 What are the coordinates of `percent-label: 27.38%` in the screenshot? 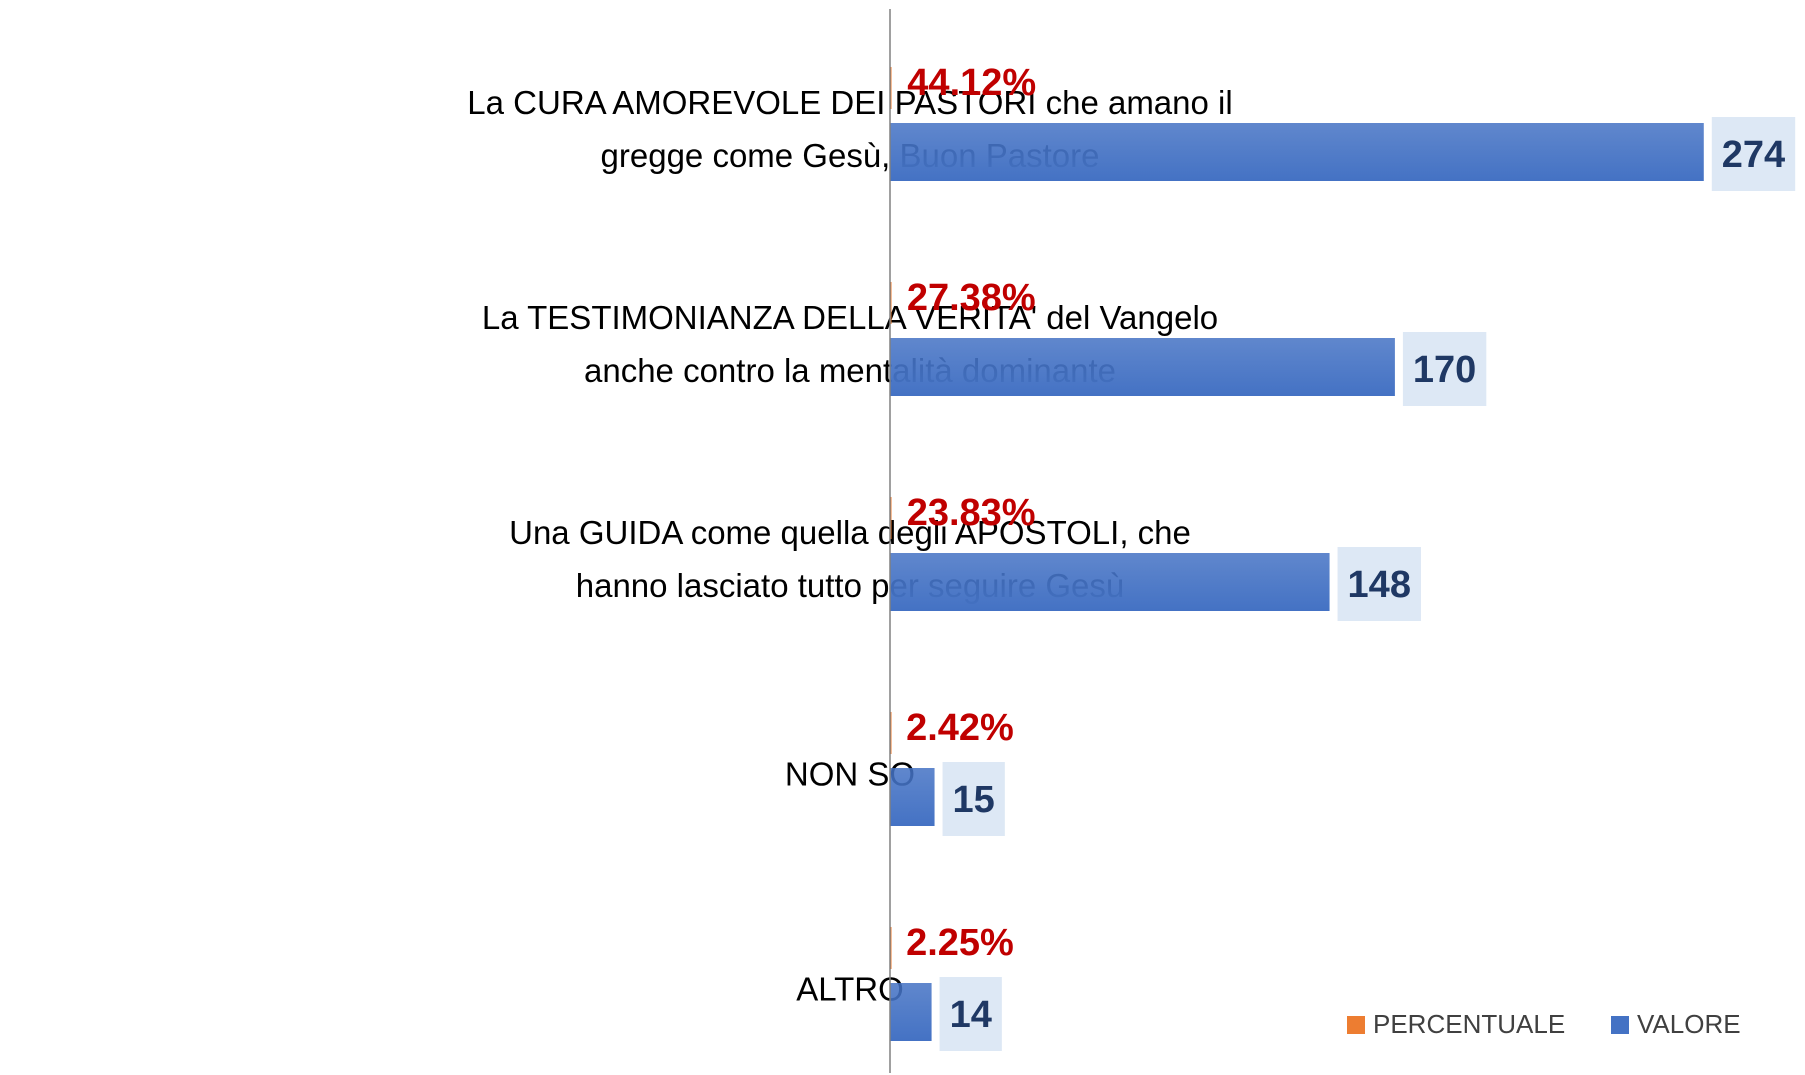 It's located at (971, 298).